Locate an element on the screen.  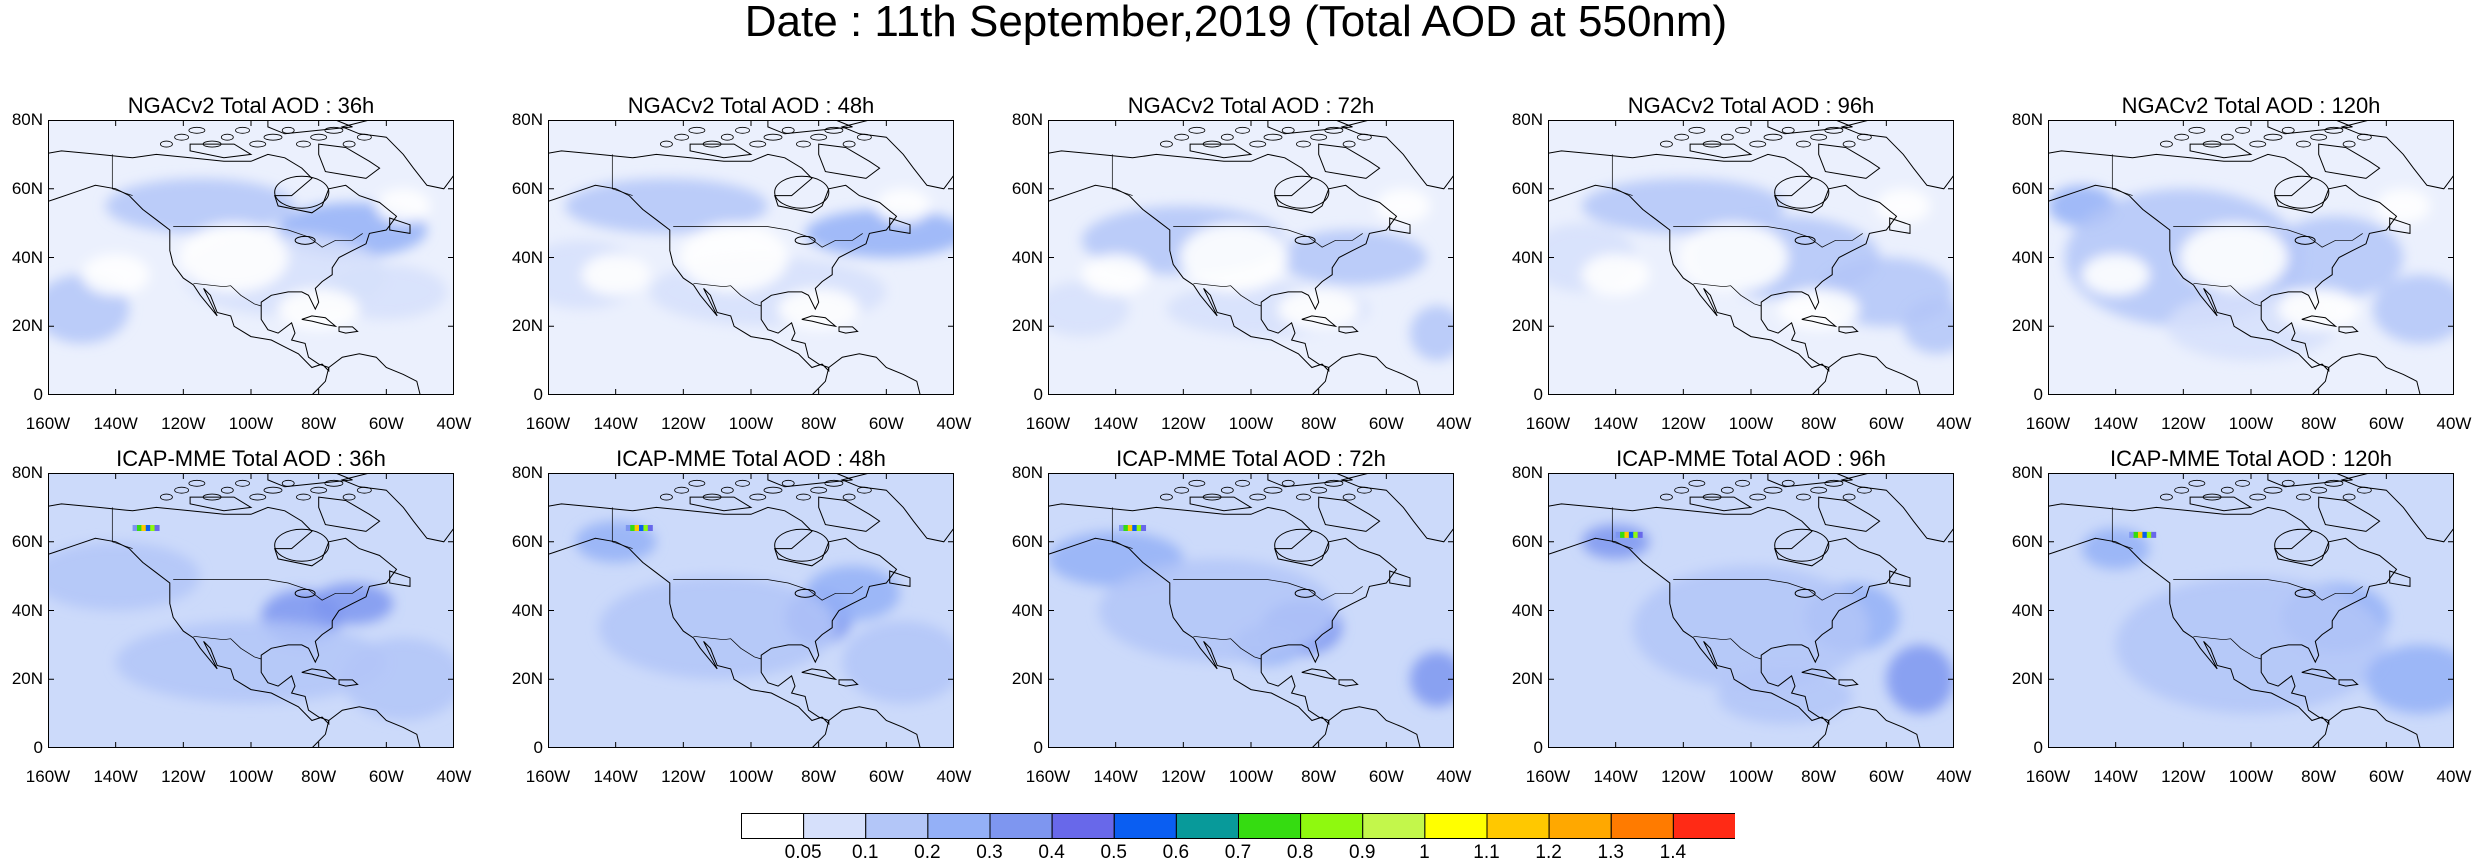
low-aod-patch is located at coordinates (1403, 206).